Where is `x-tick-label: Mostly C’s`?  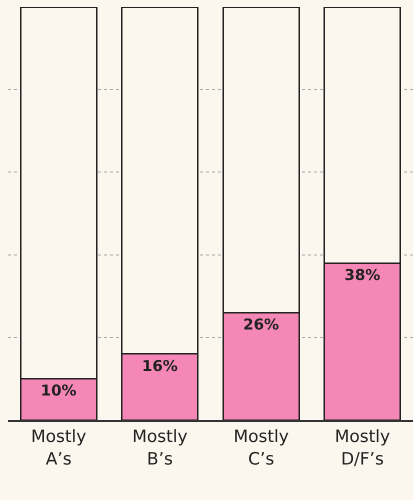 x-tick-label: Mostly C’s is located at coordinates (261, 448).